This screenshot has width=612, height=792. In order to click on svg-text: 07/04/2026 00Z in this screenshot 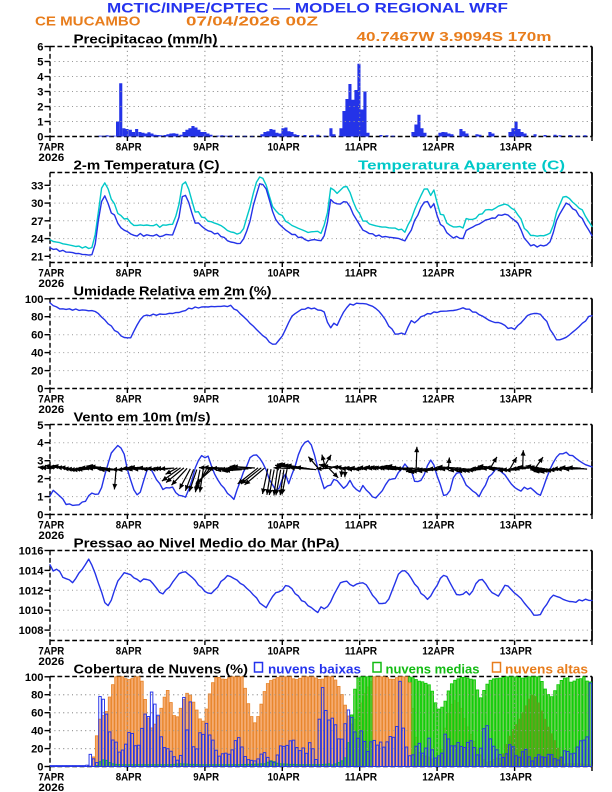, I will do `click(252, 20)`.